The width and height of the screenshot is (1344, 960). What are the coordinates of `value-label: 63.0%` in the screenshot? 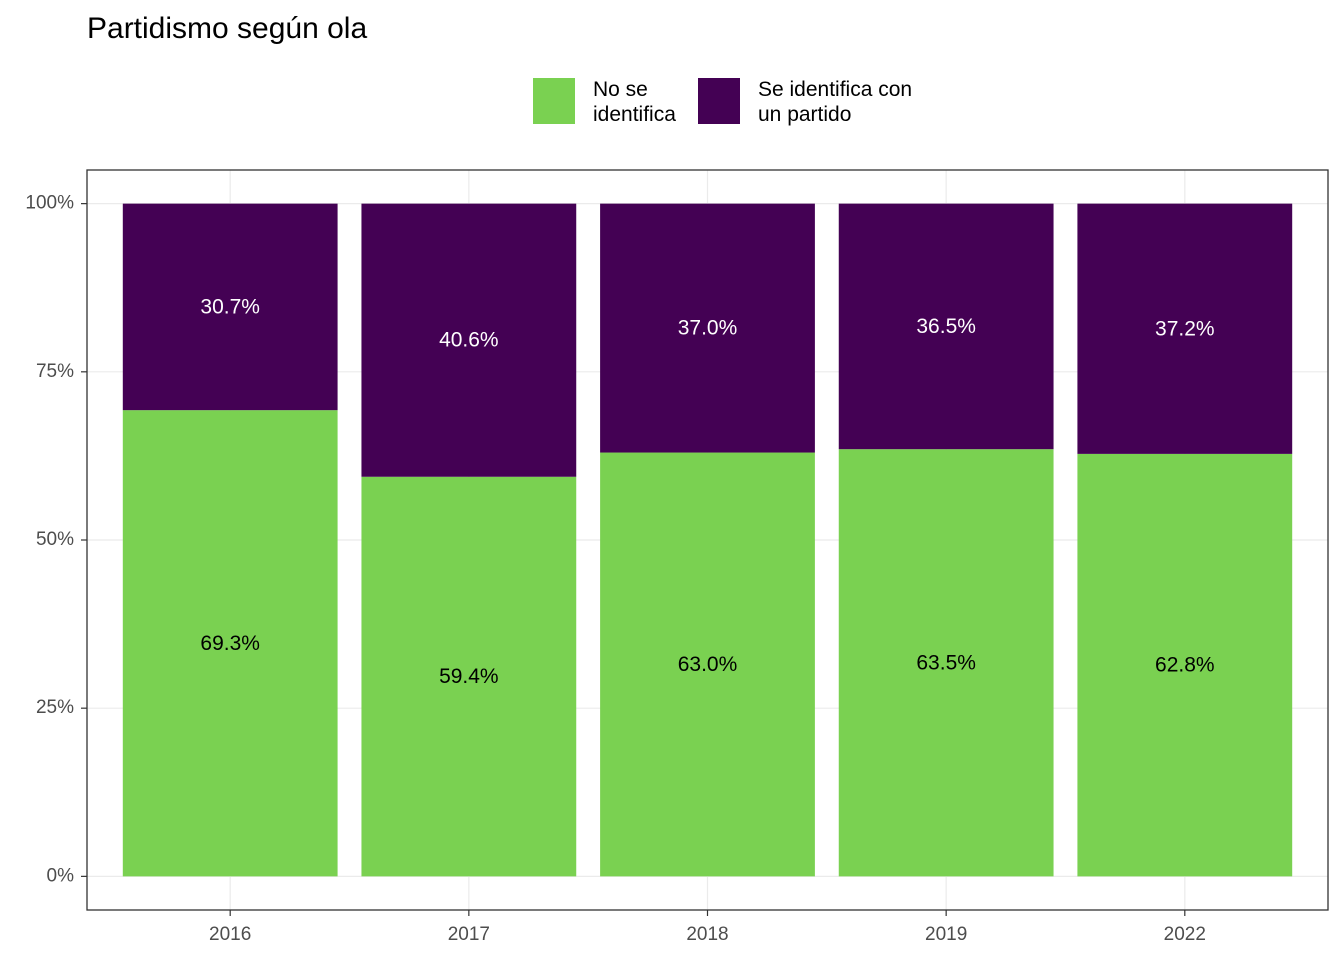 It's located at (708, 664).